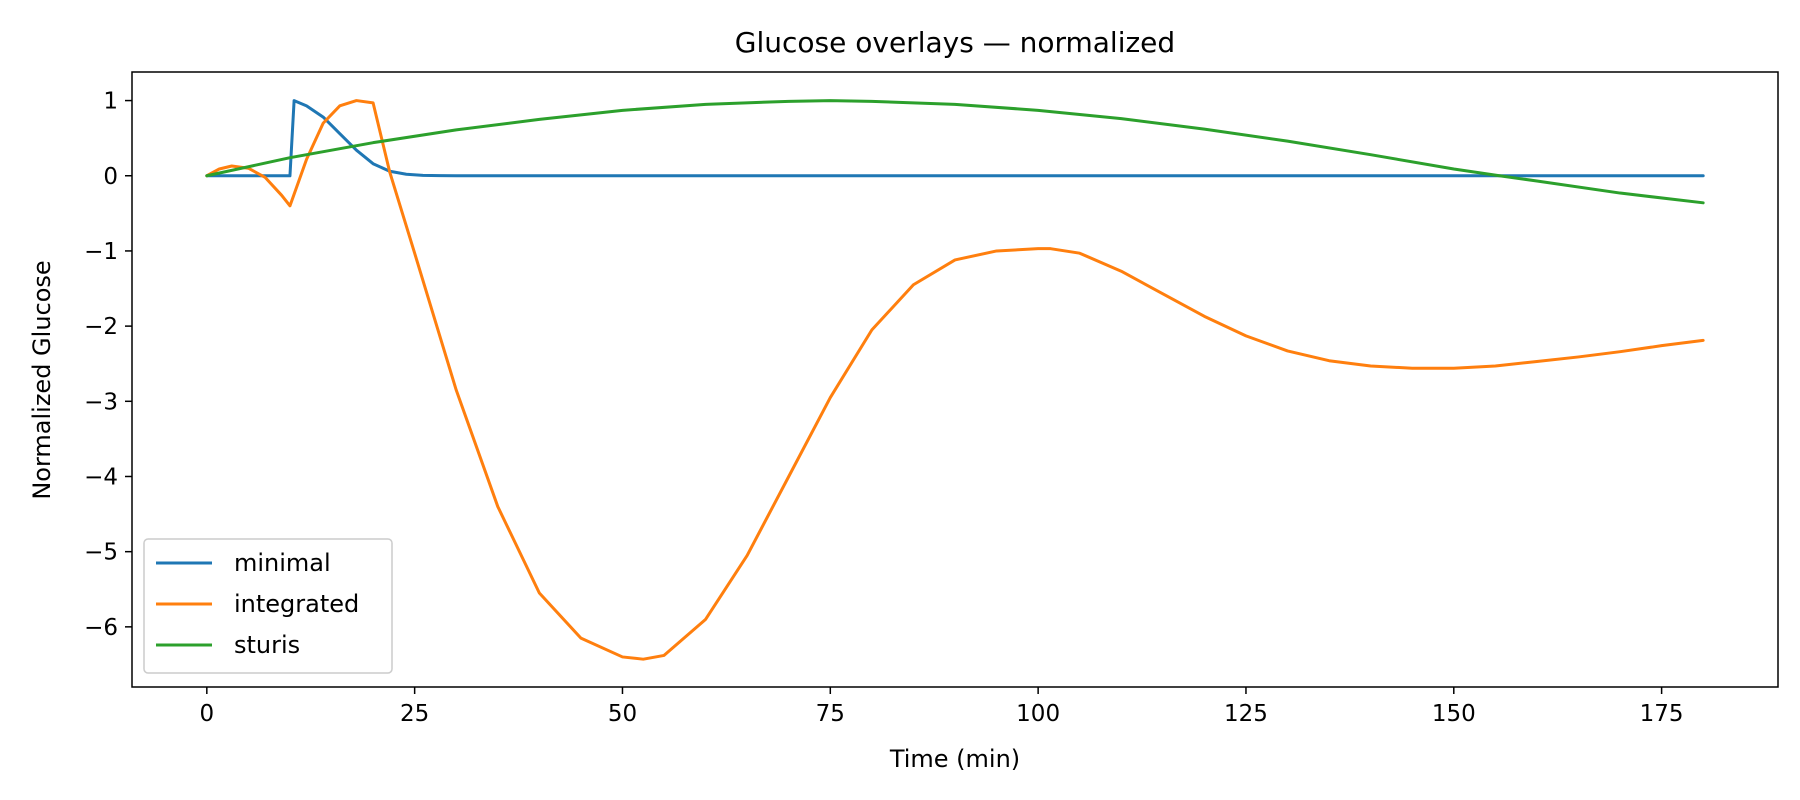 Image resolution: width=1800 pixels, height=800 pixels. Describe the element at coordinates (296, 604) in the screenshot. I see `legend-label-integrated: integrated` at that location.